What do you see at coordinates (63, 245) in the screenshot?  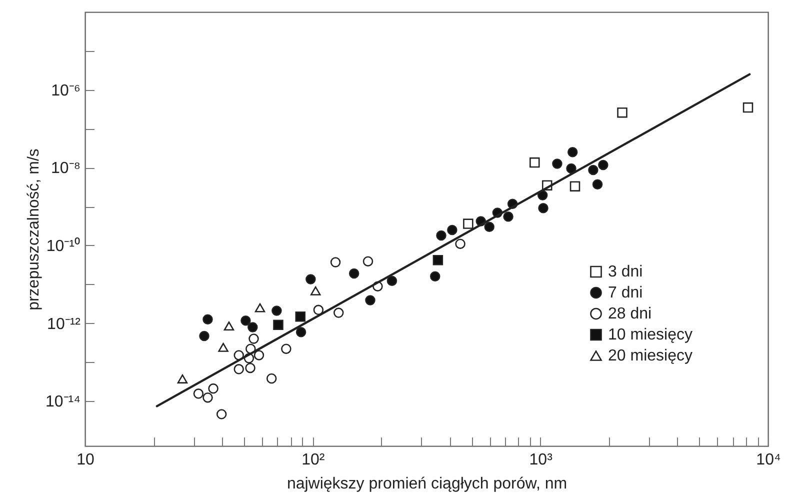 I see `y-tick-label: 10⁻¹⁰` at bounding box center [63, 245].